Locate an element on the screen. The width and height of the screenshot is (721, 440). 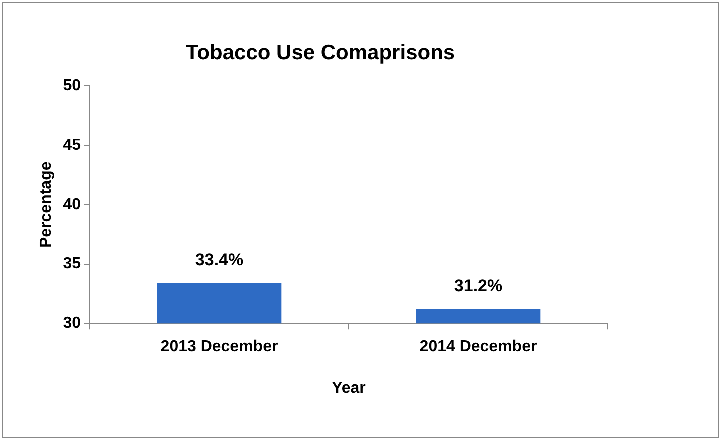
x-tick-label: 2014 December is located at coordinates (479, 347).